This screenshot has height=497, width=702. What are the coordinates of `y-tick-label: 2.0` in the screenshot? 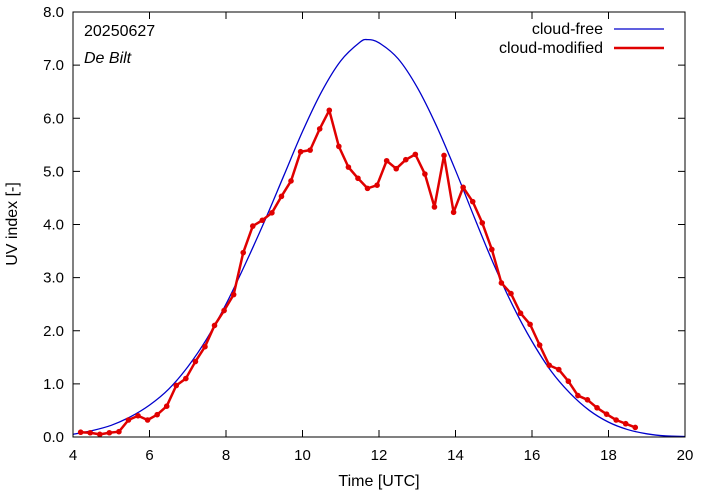 It's located at (53, 331).